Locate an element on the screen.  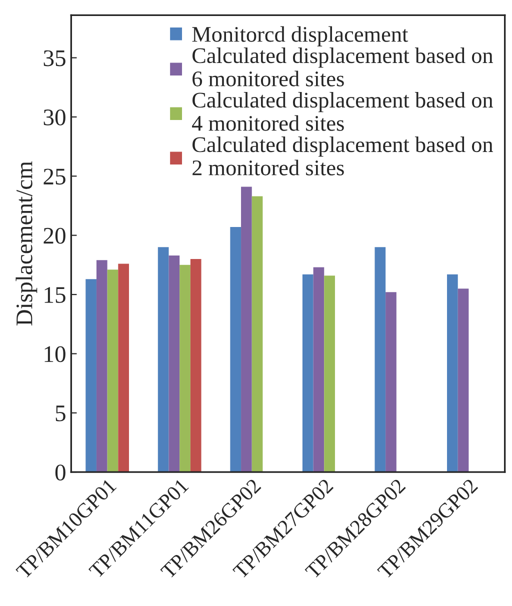
y-tick-label: 30 is located at coordinates (55, 117).